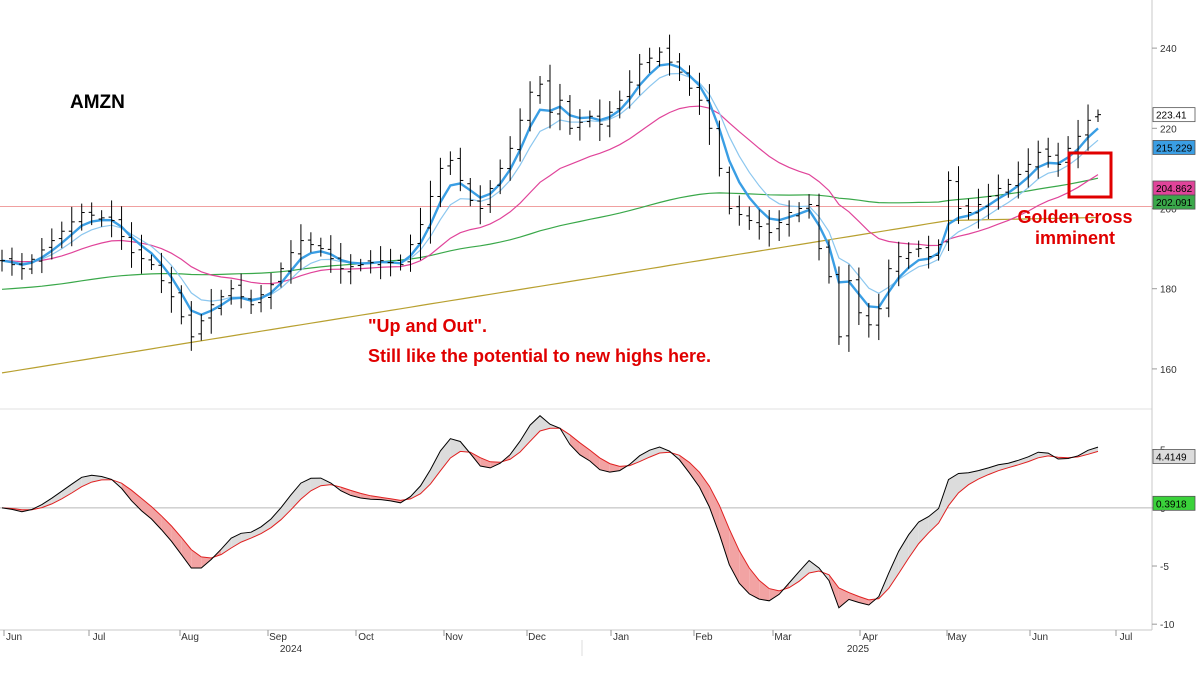  I want to click on x-tick-label: Jul, so click(99, 637).